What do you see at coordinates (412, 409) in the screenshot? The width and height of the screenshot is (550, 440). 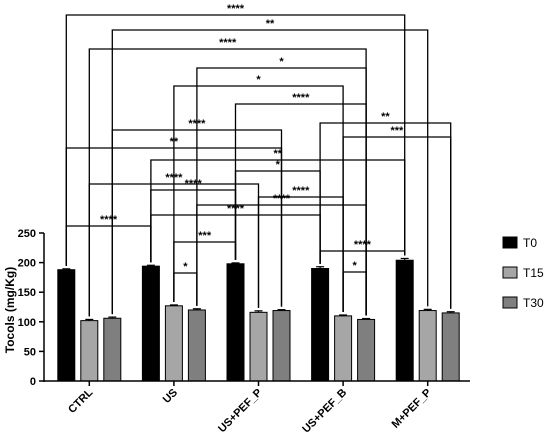 I see `x-tick-label: M+PEF_P` at bounding box center [412, 409].